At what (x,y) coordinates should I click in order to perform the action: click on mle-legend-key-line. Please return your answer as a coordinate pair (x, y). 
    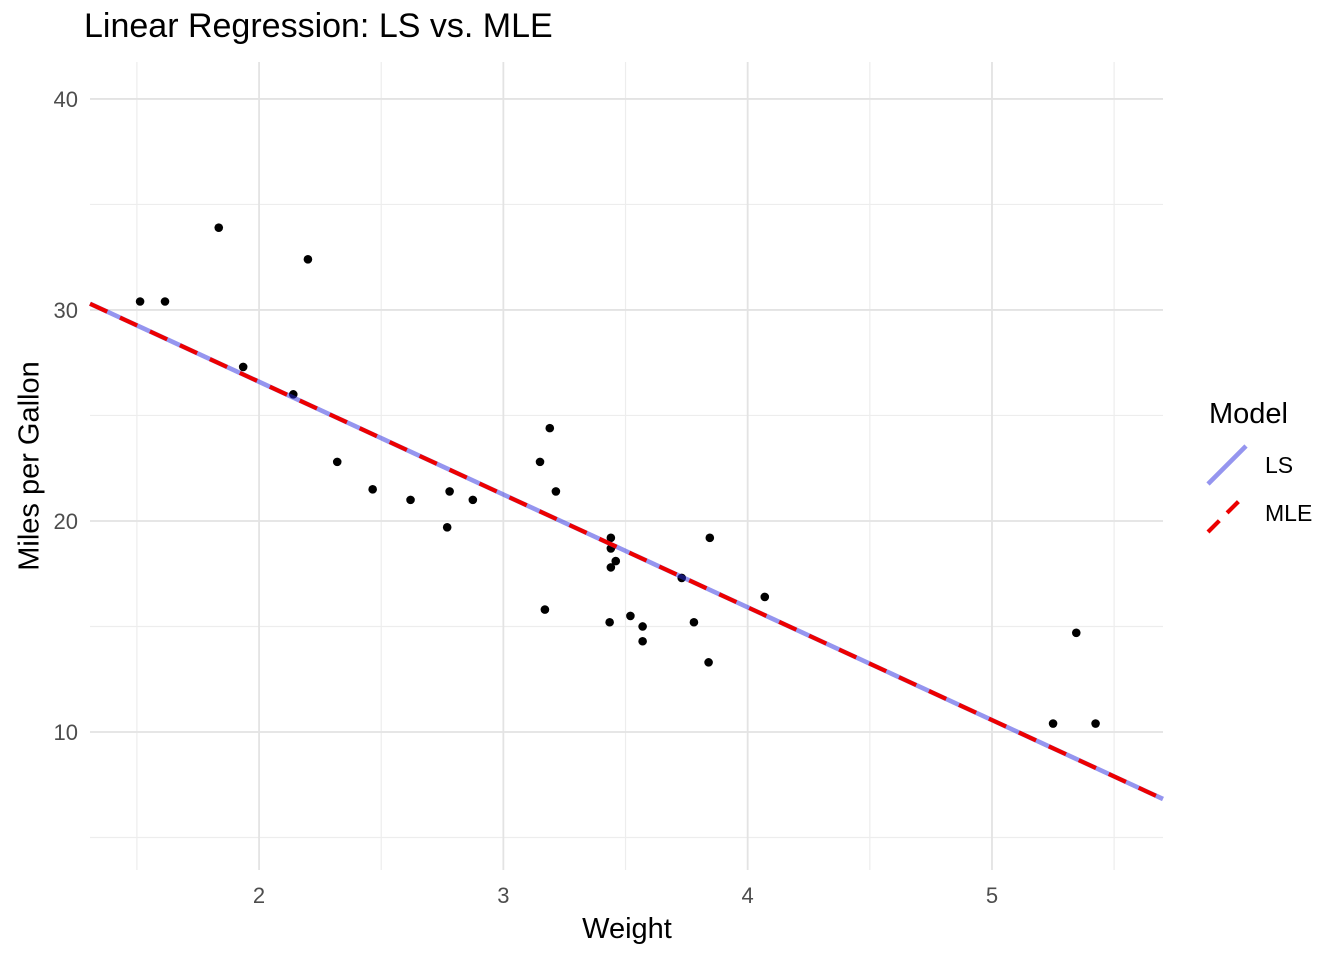
    Looking at the image, I should click on (1227, 513).